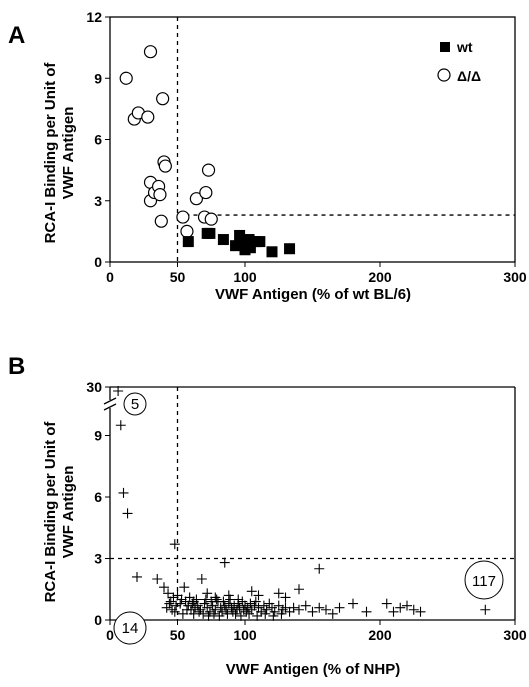 The height and width of the screenshot is (687, 529). What do you see at coordinates (459, 61) in the screenshot?
I see `panel-a-legend: wt Δ/Δ` at bounding box center [459, 61].